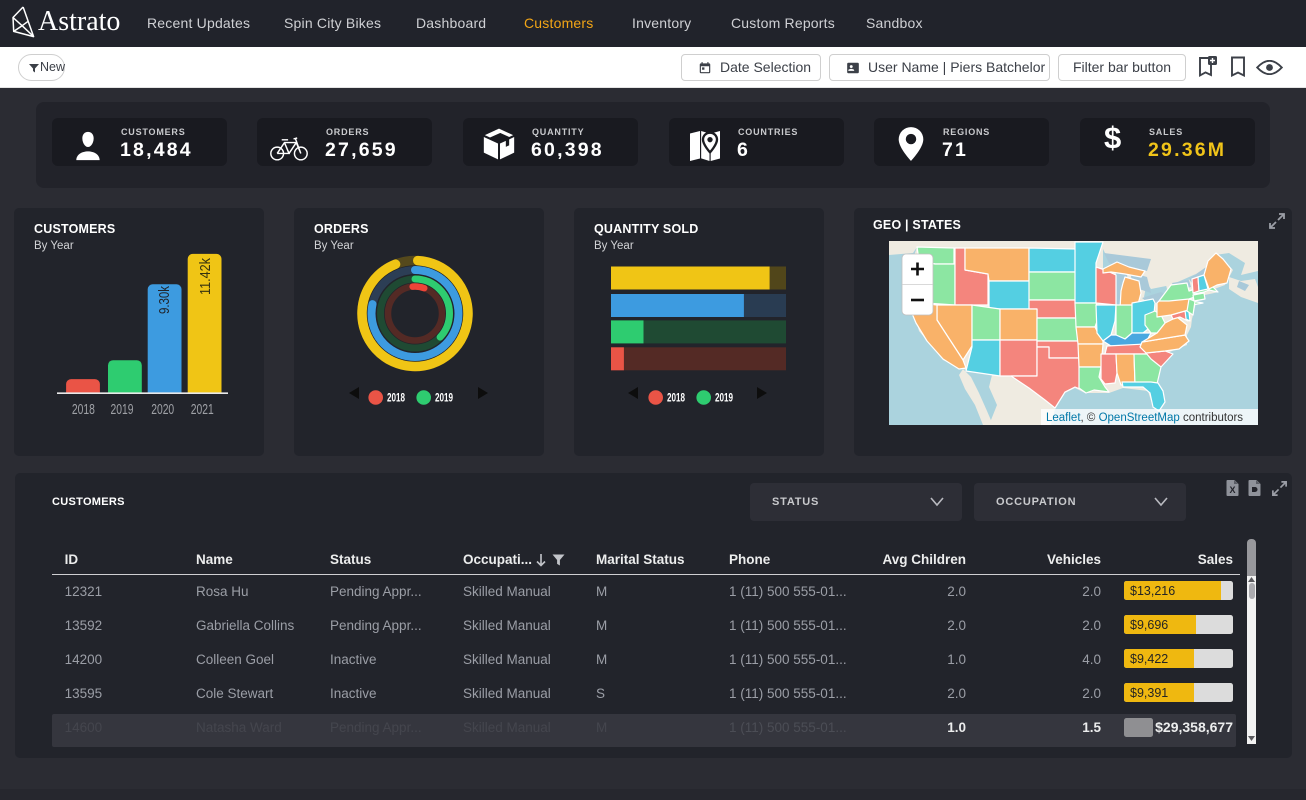 The image size is (1306, 800). I want to click on svg-text: 9.30k, so click(165, 299).